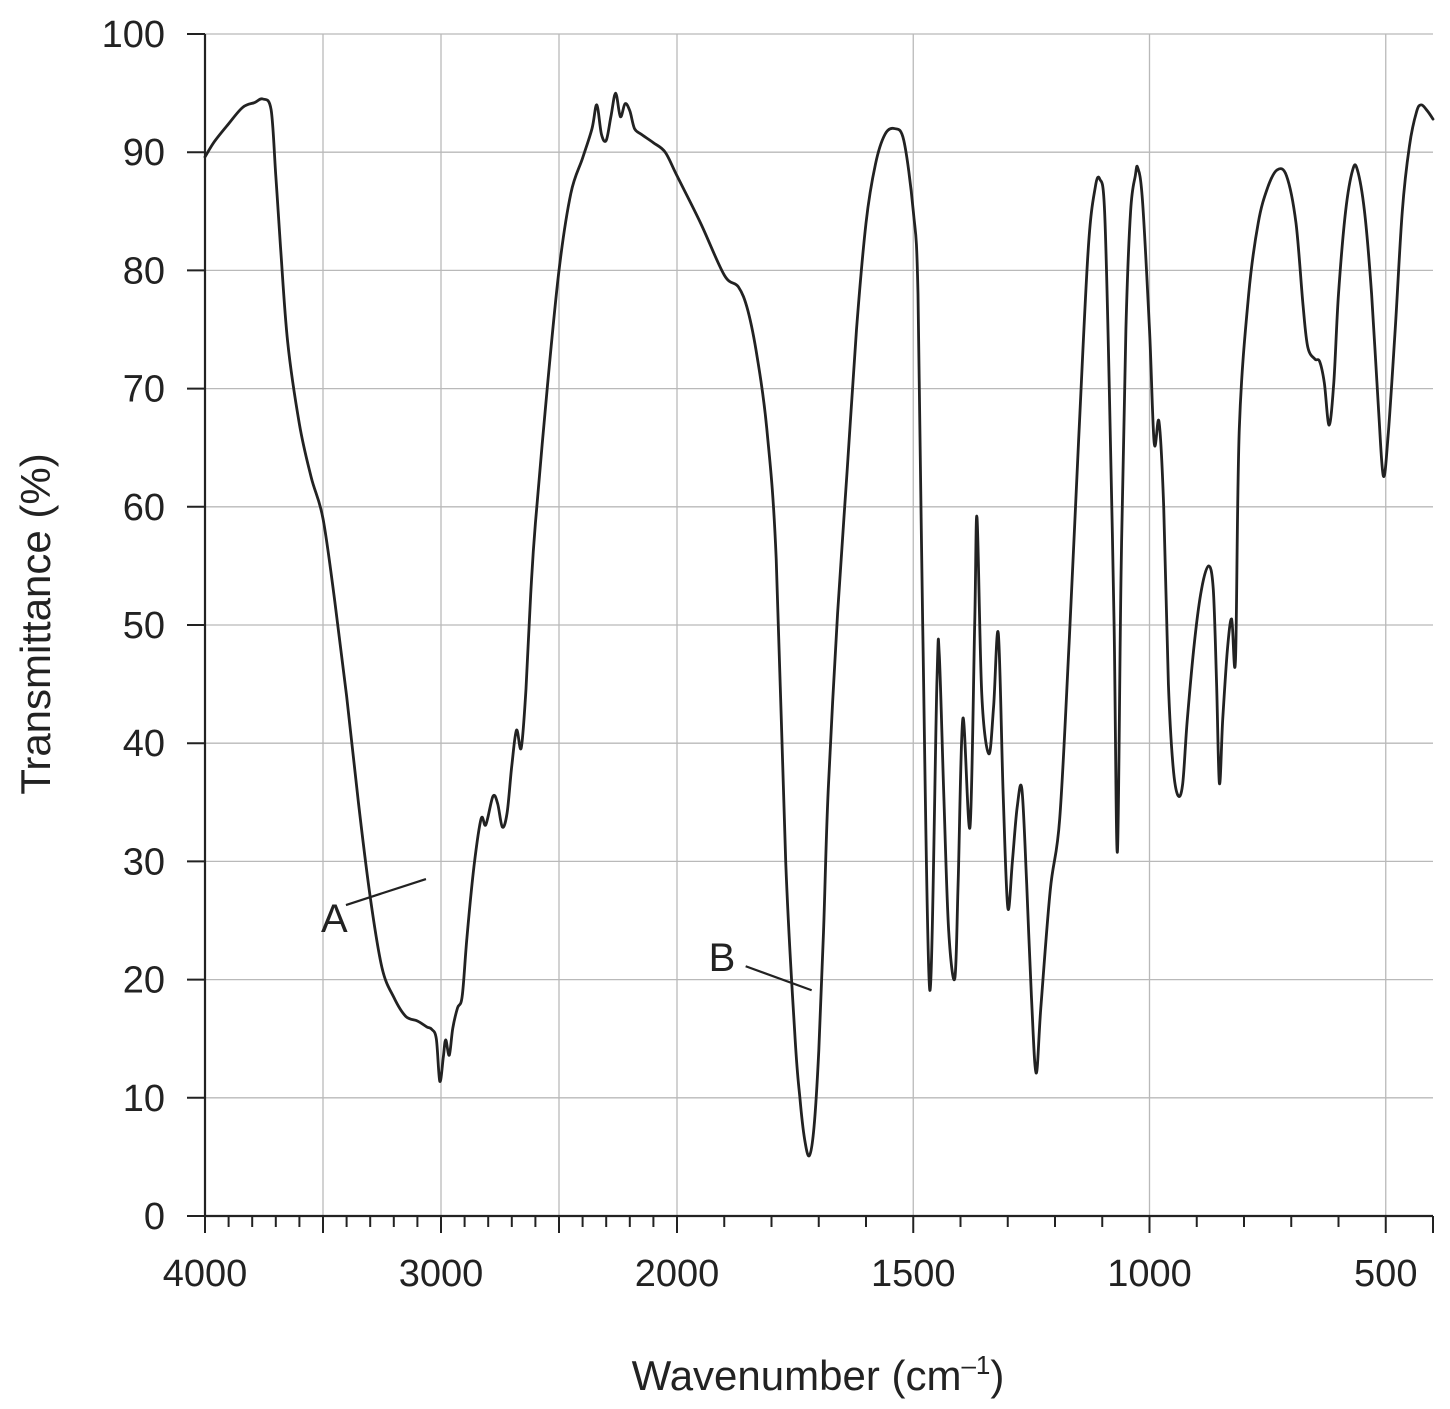  What do you see at coordinates (797, 1375) in the screenshot?
I see `x-axis-title-main: Wavenumber (cm` at bounding box center [797, 1375].